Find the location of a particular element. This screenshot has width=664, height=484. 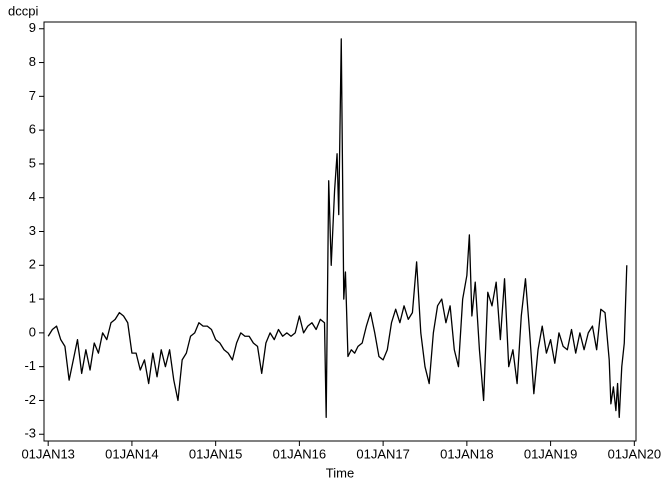

x-axis-label: Time is located at coordinates (340, 472).